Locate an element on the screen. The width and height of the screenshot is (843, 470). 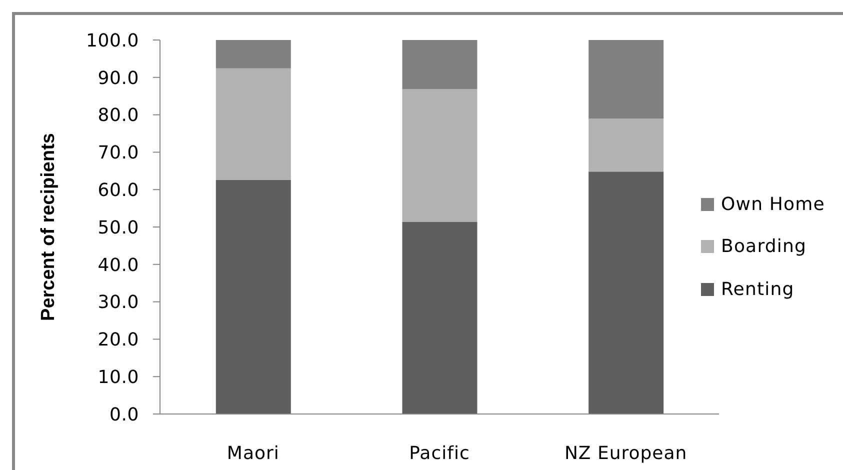
legend-label: Boarding is located at coordinates (764, 247).